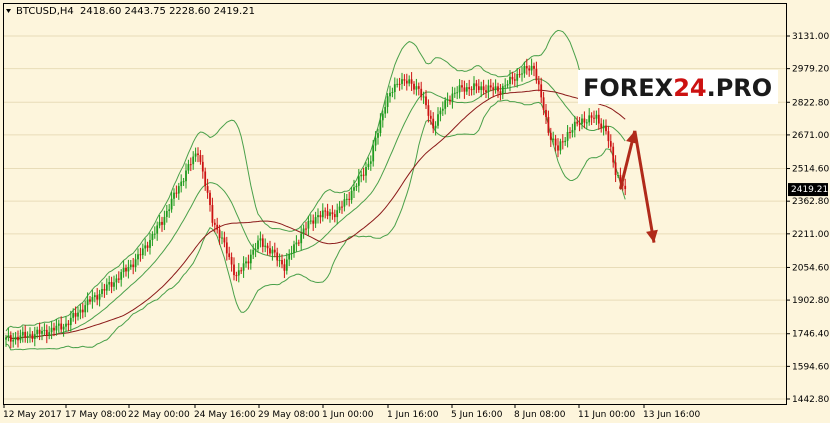 Image resolution: width=830 pixels, height=423 pixels. What do you see at coordinates (810, 103) in the screenshot?
I see `y-tick-label: 2822.80` at bounding box center [810, 103].